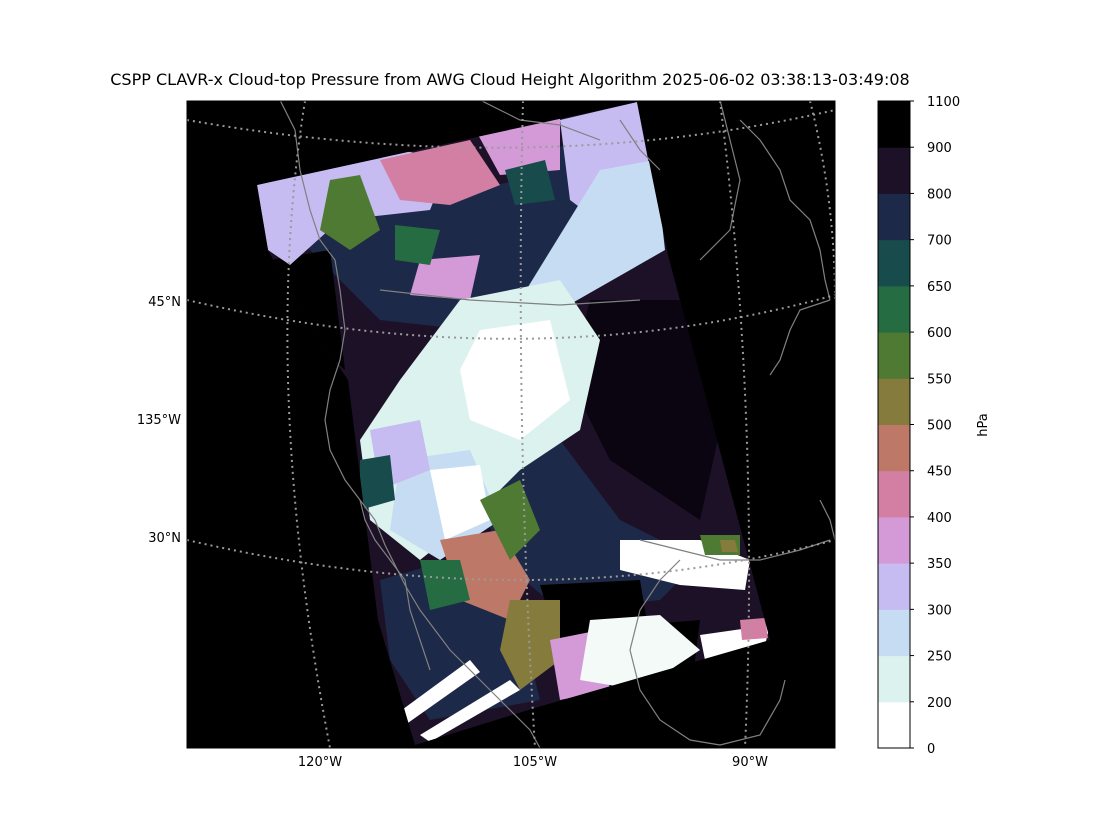 The image size is (1120, 840). What do you see at coordinates (939, 241) in the screenshot?
I see `colorbar-tick-label: 700` at bounding box center [939, 241].